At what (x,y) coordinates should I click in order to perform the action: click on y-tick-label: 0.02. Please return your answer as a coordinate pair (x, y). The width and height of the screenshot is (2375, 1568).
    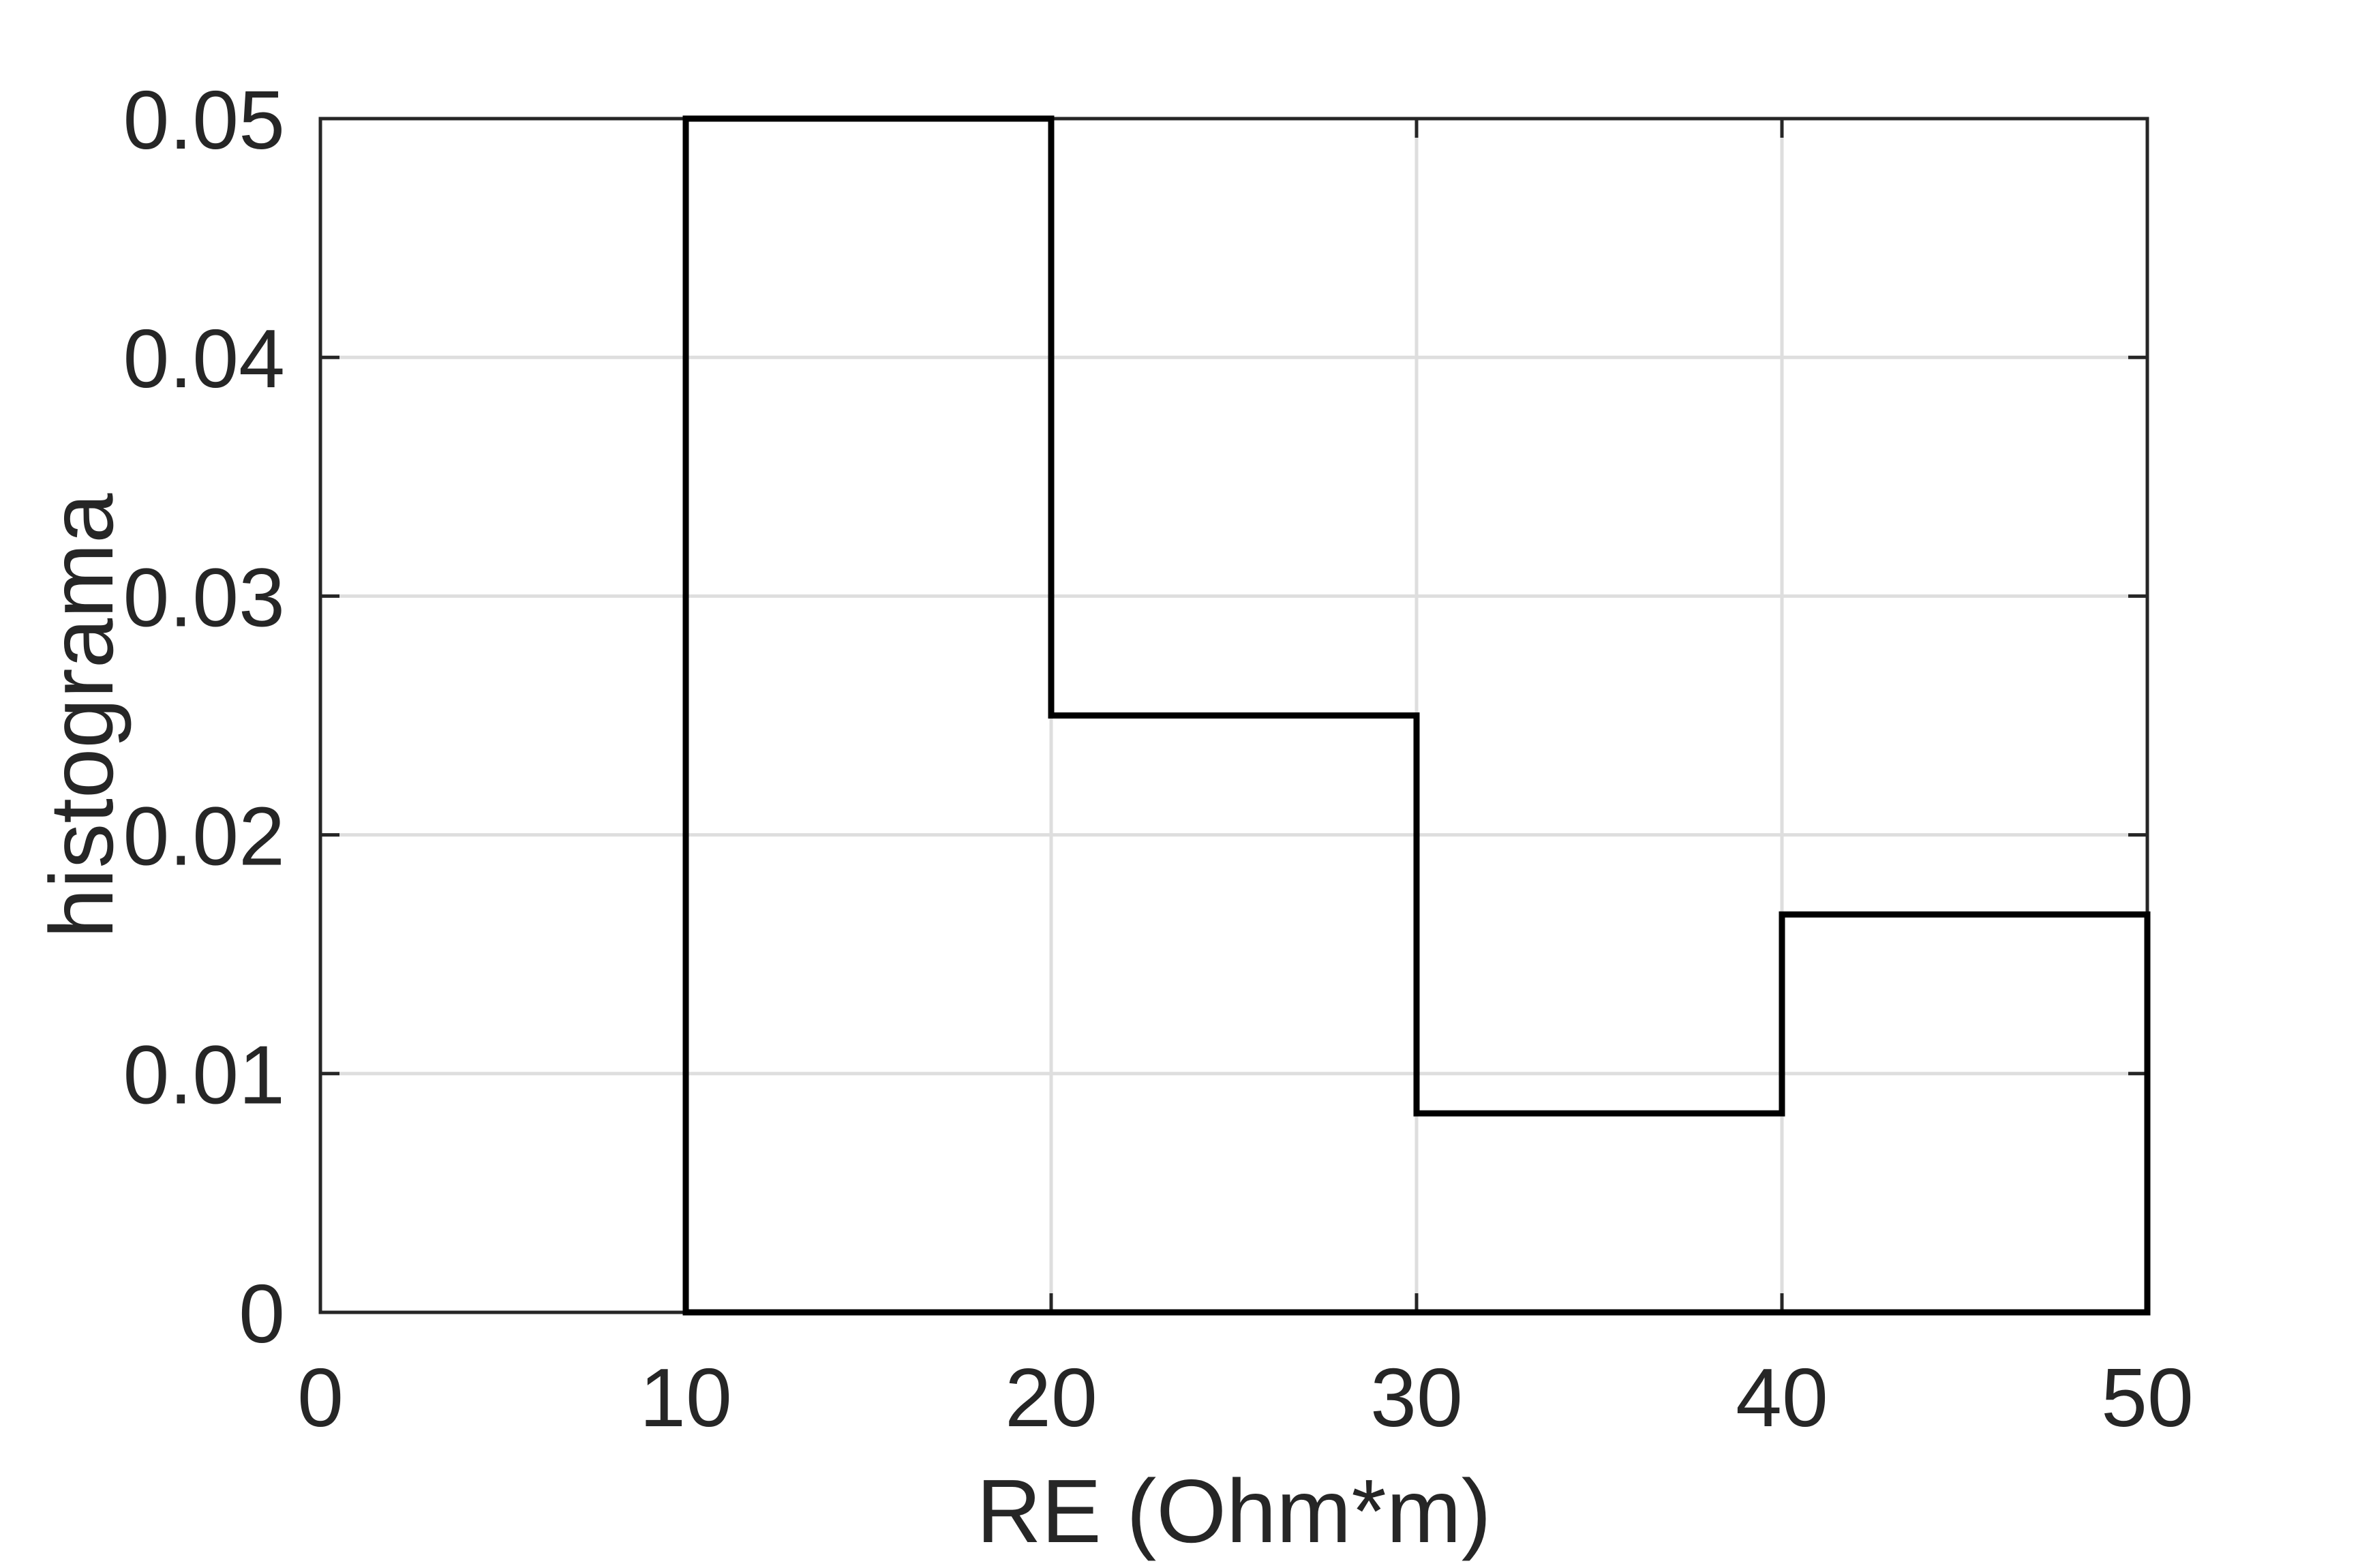
    Looking at the image, I should click on (204, 837).